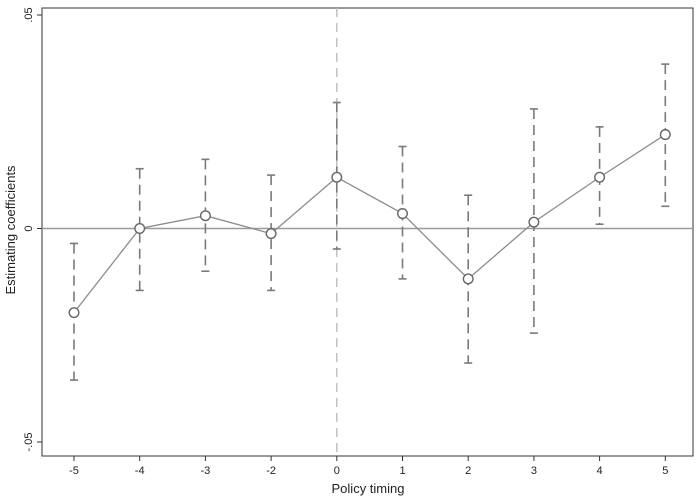 This screenshot has height=499, width=699. Describe the element at coordinates (402, 471) in the screenshot. I see `x-tick-label: 1` at that location.